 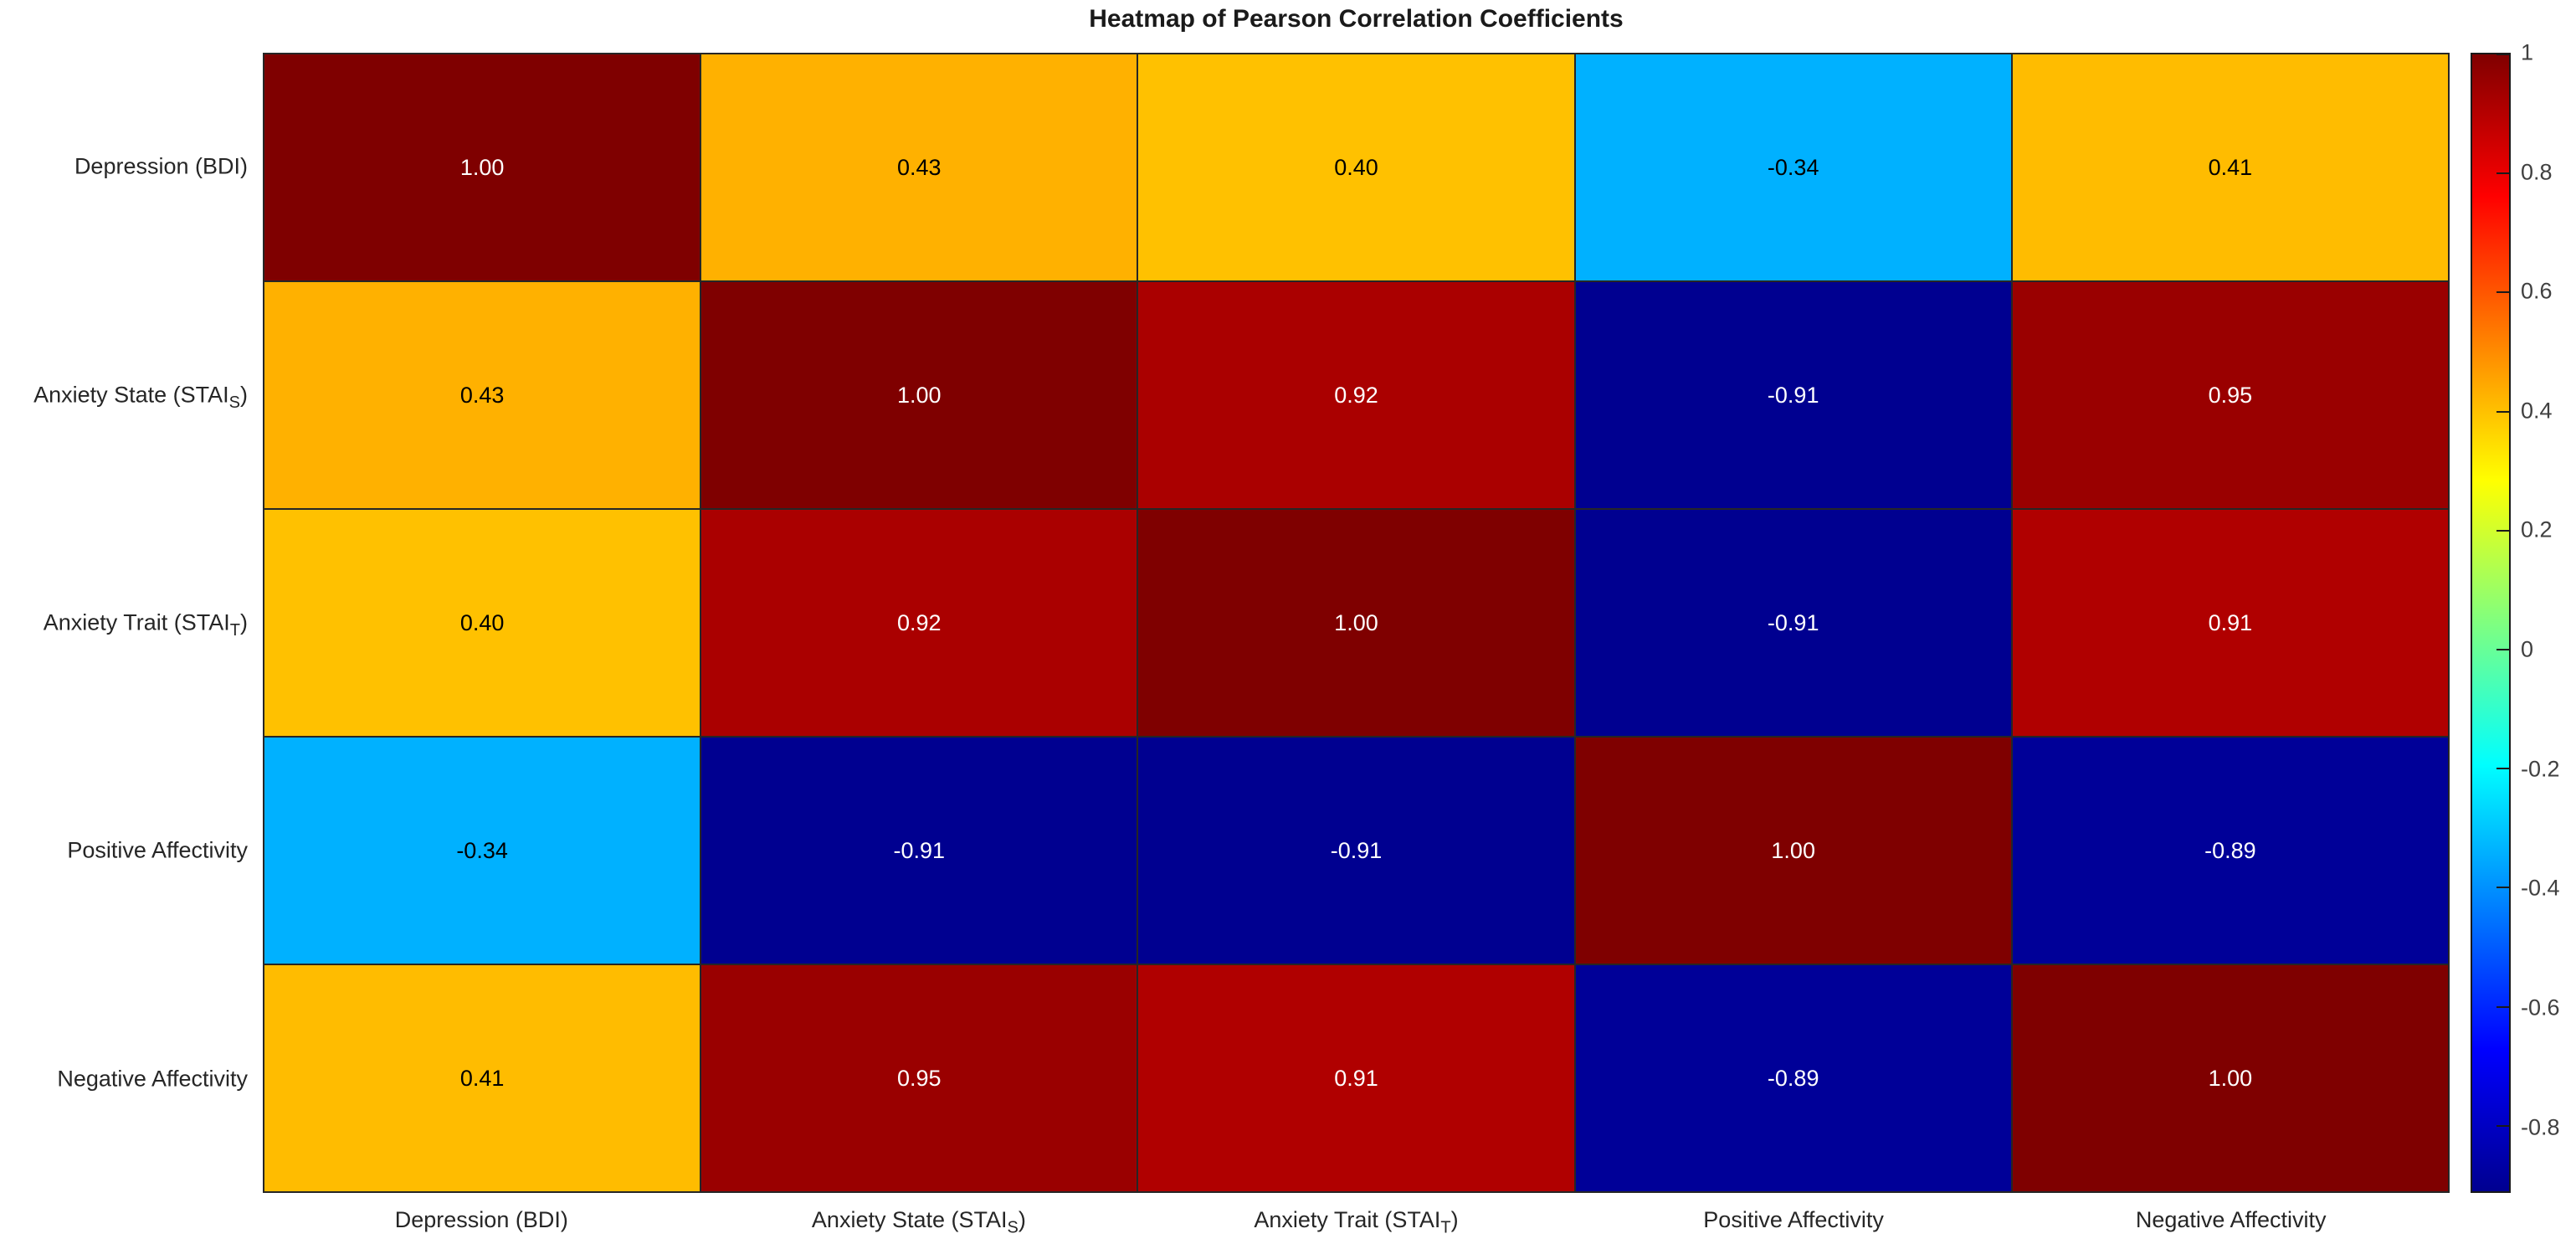 What do you see at coordinates (1356, 851) in the screenshot?
I see `heatmap-cell-r4c3: -0.91` at bounding box center [1356, 851].